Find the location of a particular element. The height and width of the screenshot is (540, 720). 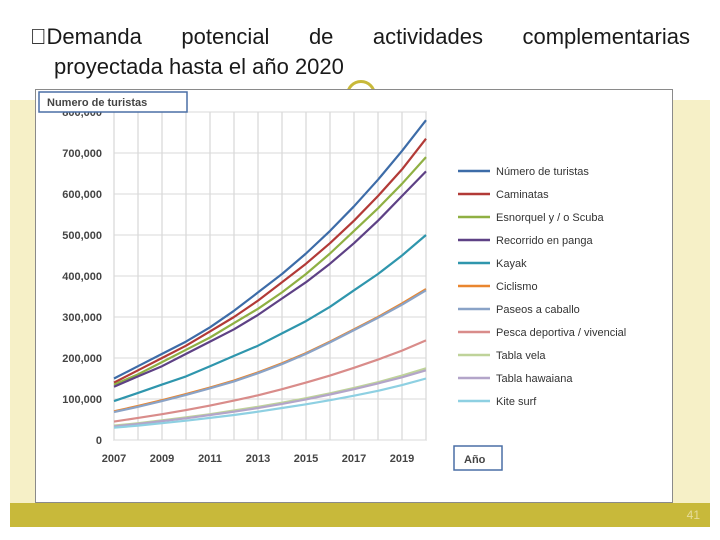

x-tick-label: 2019 is located at coordinates (402, 459).